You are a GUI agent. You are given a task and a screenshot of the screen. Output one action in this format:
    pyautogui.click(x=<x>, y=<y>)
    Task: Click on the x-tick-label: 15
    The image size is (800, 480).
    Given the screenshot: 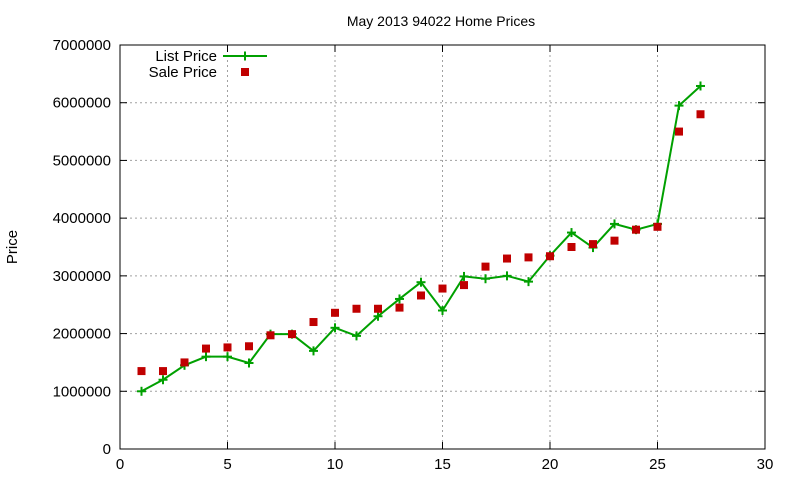 What is the action you would take?
    pyautogui.click(x=442, y=464)
    